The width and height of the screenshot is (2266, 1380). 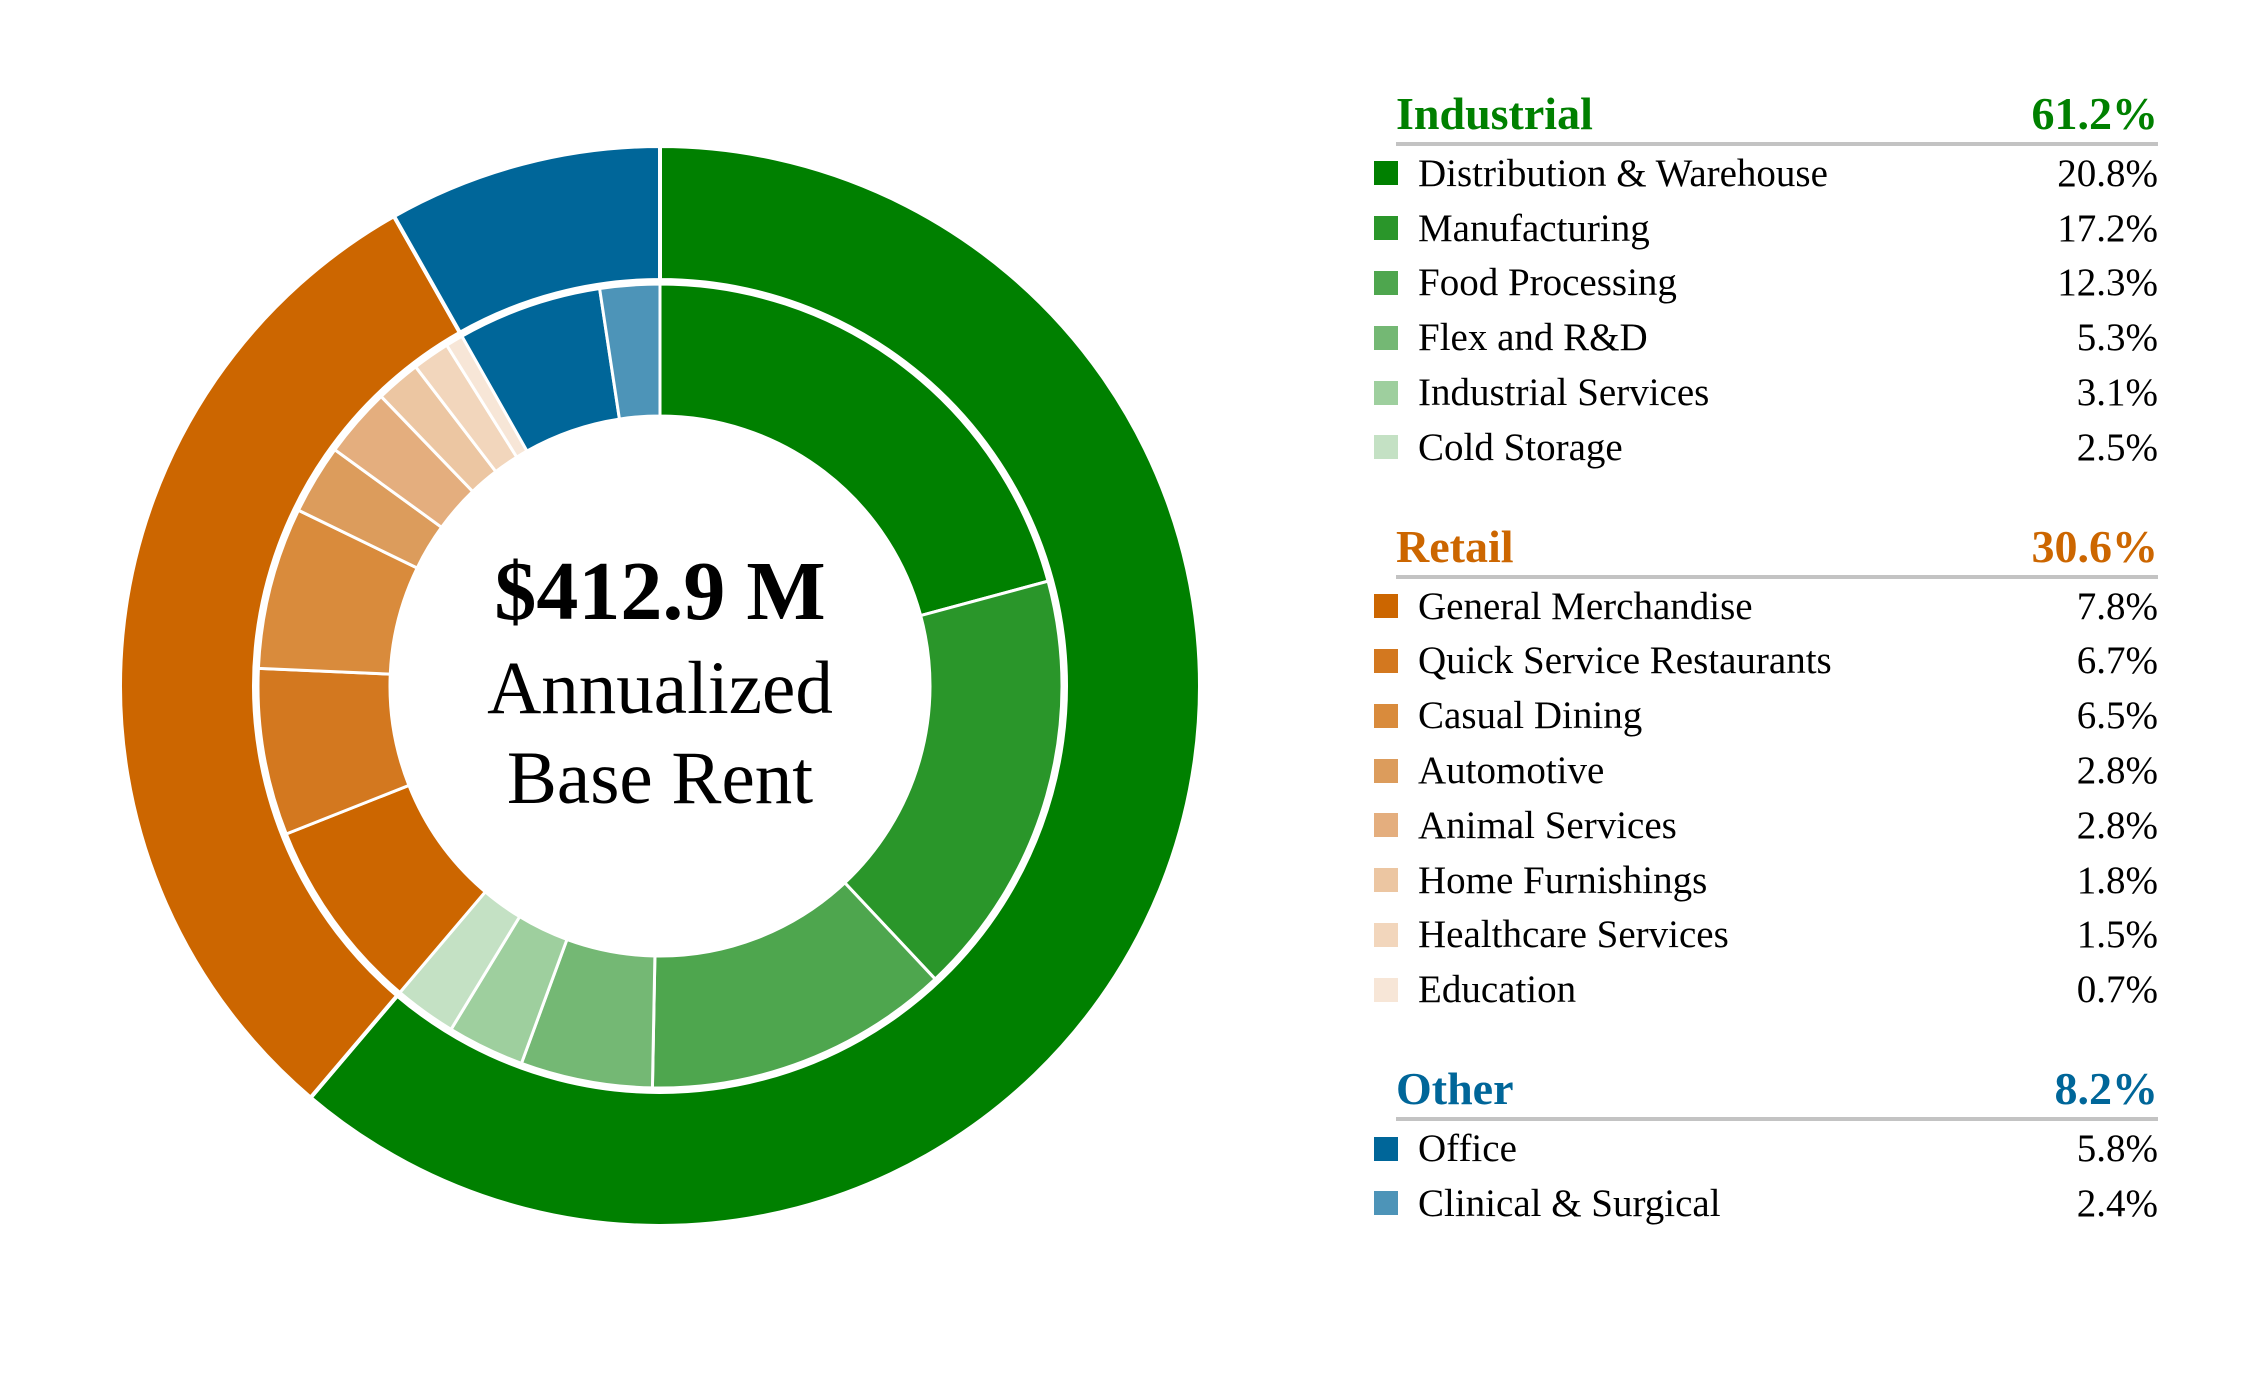 I want to click on legend-value: 20.8%, so click(x=2107, y=173).